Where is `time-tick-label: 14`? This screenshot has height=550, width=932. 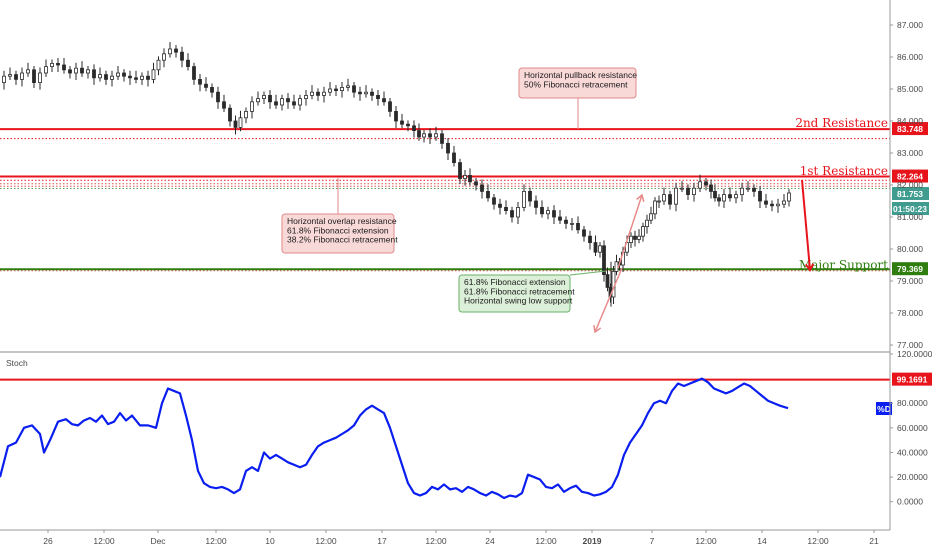 time-tick-label: 14 is located at coordinates (762, 541).